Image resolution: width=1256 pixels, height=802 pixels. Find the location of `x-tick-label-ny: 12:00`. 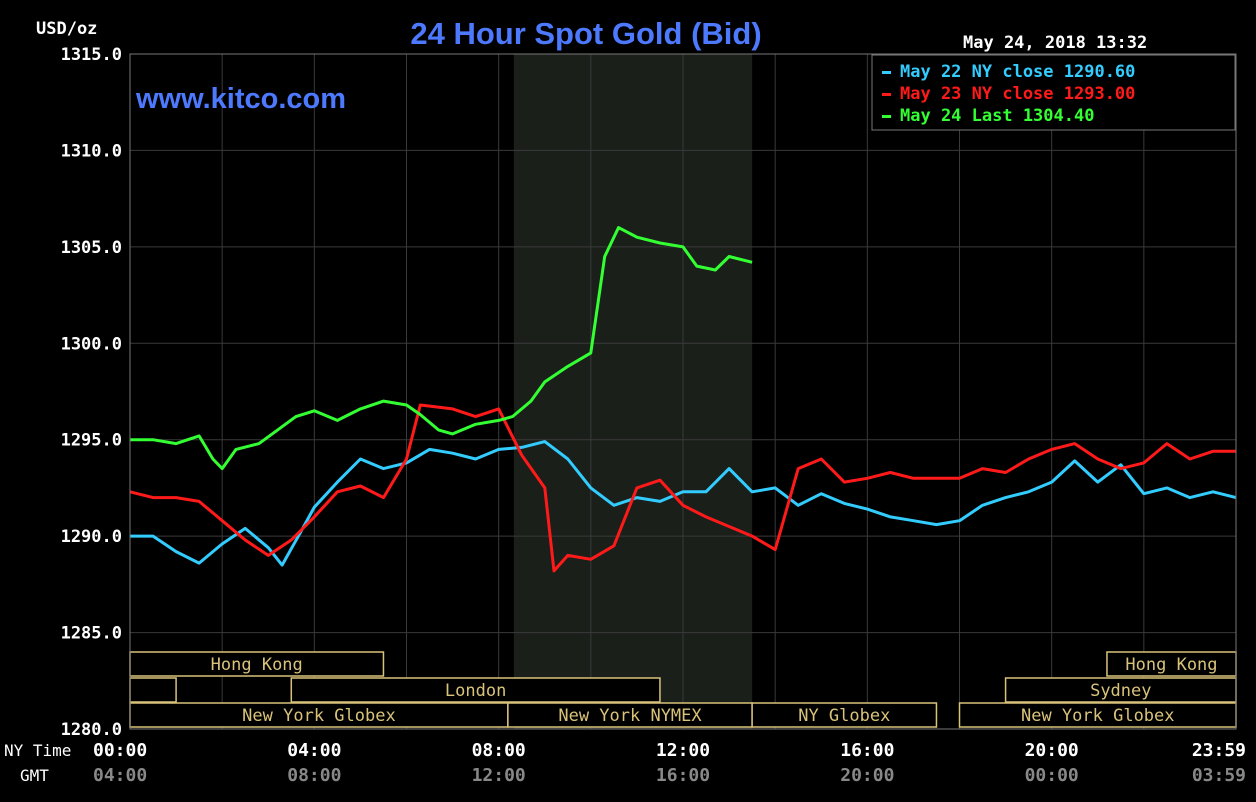

x-tick-label-ny: 12:00 is located at coordinates (683, 750).